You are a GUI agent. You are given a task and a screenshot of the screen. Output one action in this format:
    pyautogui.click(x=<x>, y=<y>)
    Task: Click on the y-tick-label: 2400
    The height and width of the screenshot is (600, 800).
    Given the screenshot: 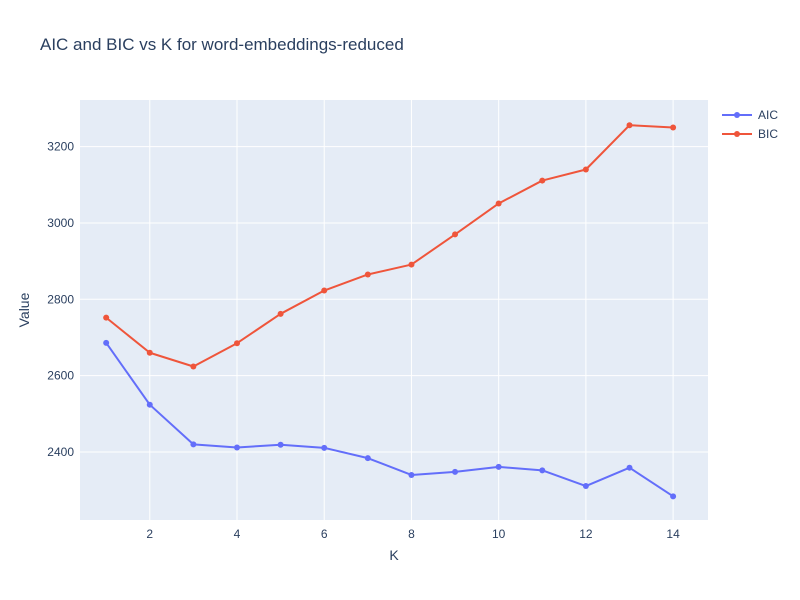 What is the action you would take?
    pyautogui.click(x=60, y=452)
    